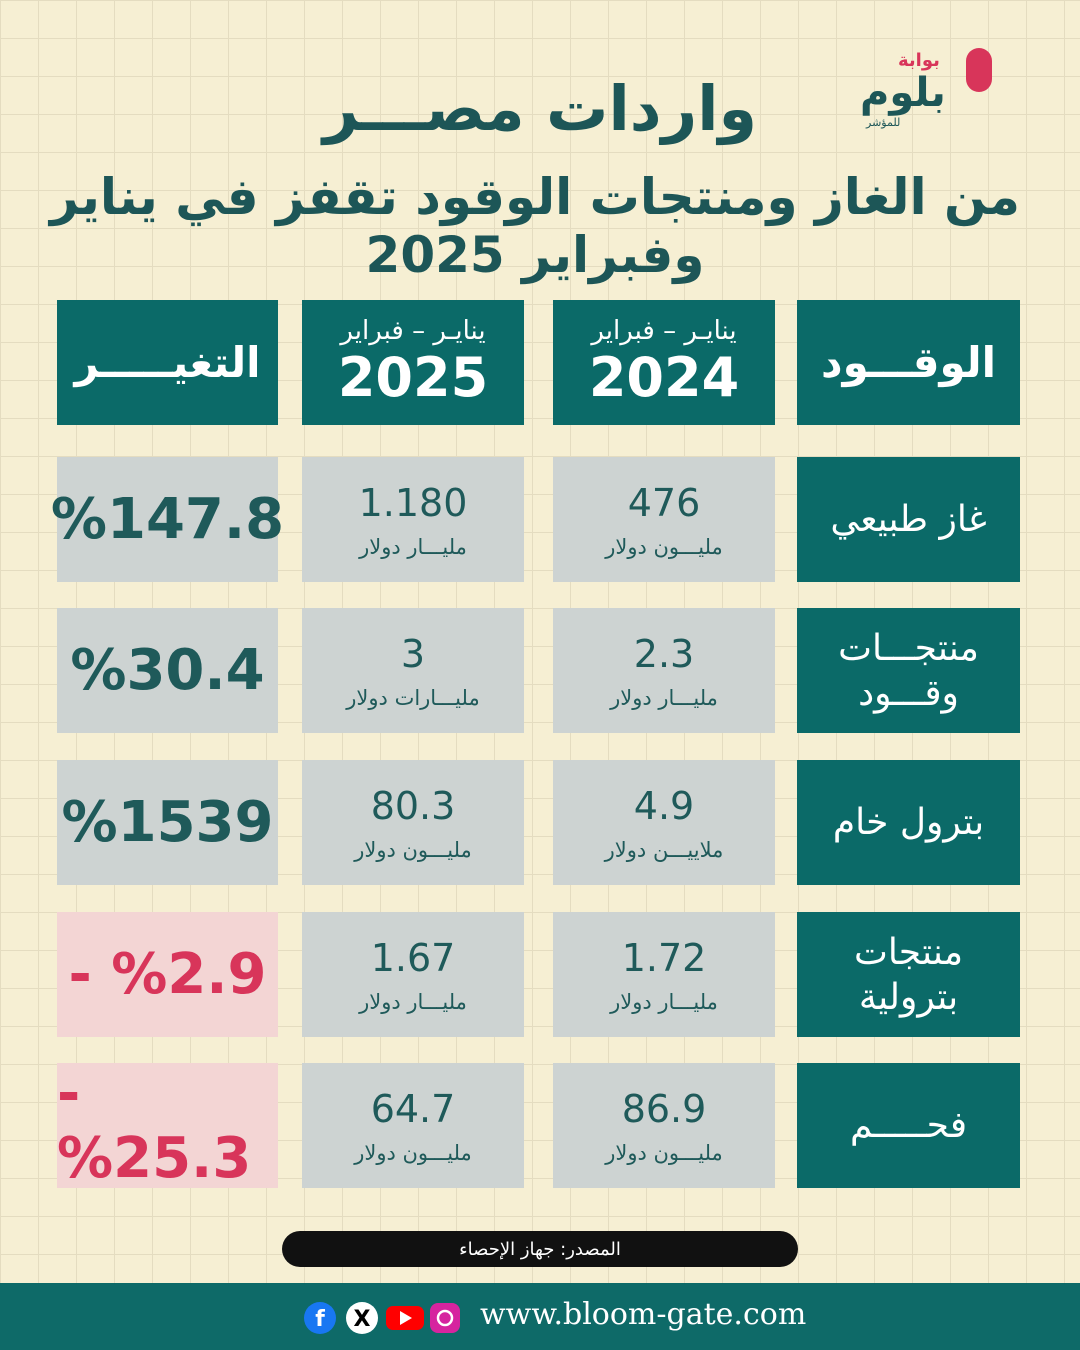 The height and width of the screenshot is (1350, 1080). What do you see at coordinates (643, 1314) in the screenshot?
I see `website: www.bloom-gate.com` at bounding box center [643, 1314].